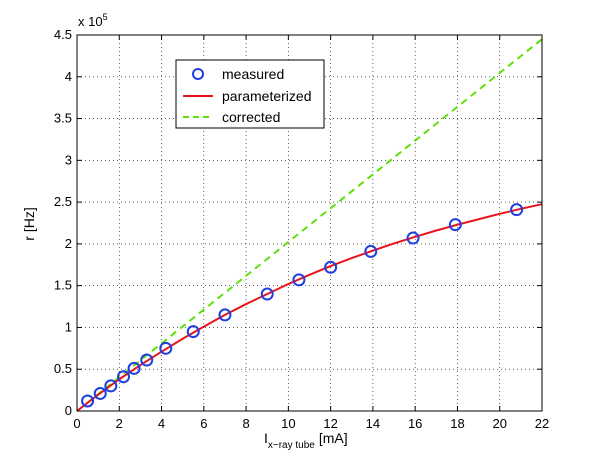  I want to click on y-tick-label: 0, so click(68, 410).